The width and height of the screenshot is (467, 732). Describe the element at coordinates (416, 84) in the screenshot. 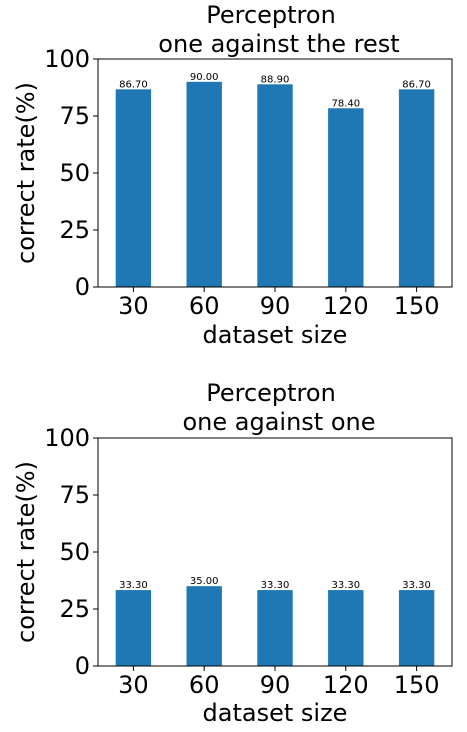

I see `data-label-150: 86.70` at that location.